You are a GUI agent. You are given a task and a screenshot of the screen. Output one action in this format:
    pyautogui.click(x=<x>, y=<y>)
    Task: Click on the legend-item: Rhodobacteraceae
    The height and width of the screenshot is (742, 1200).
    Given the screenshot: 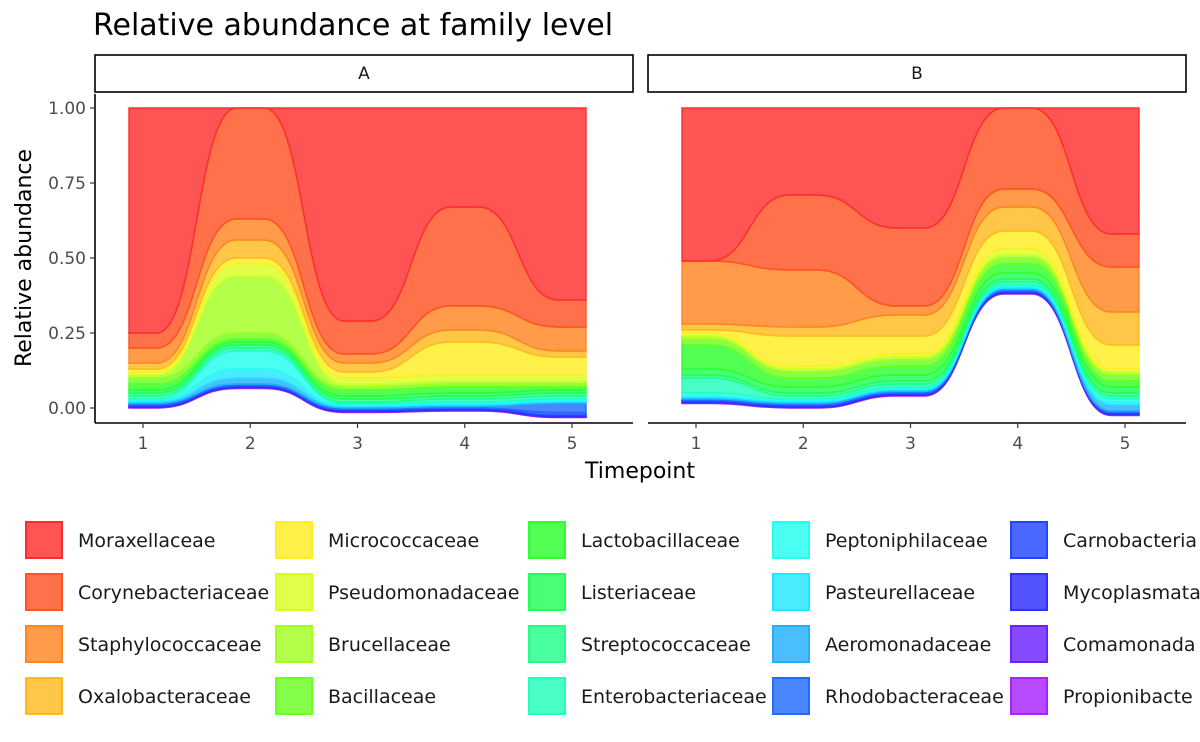 What is the action you would take?
    pyautogui.click(x=888, y=696)
    